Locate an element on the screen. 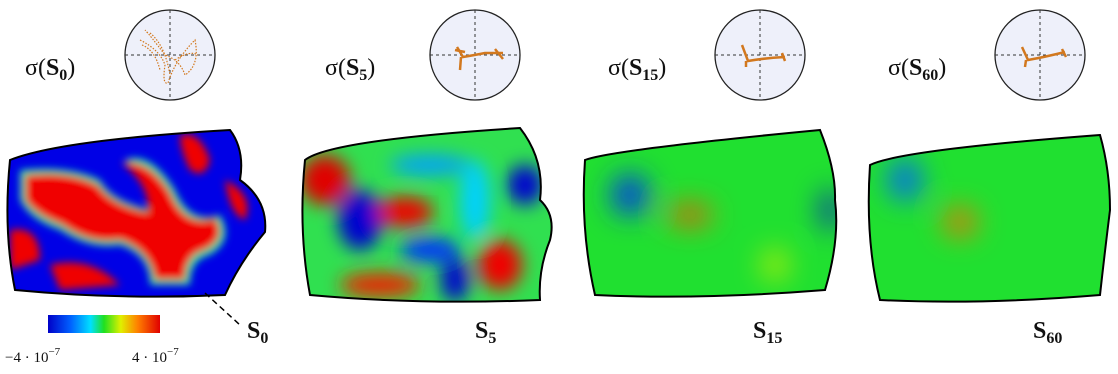 This screenshot has height=374, width=1118. panel-label: σ(S5) is located at coordinates (350, 69).